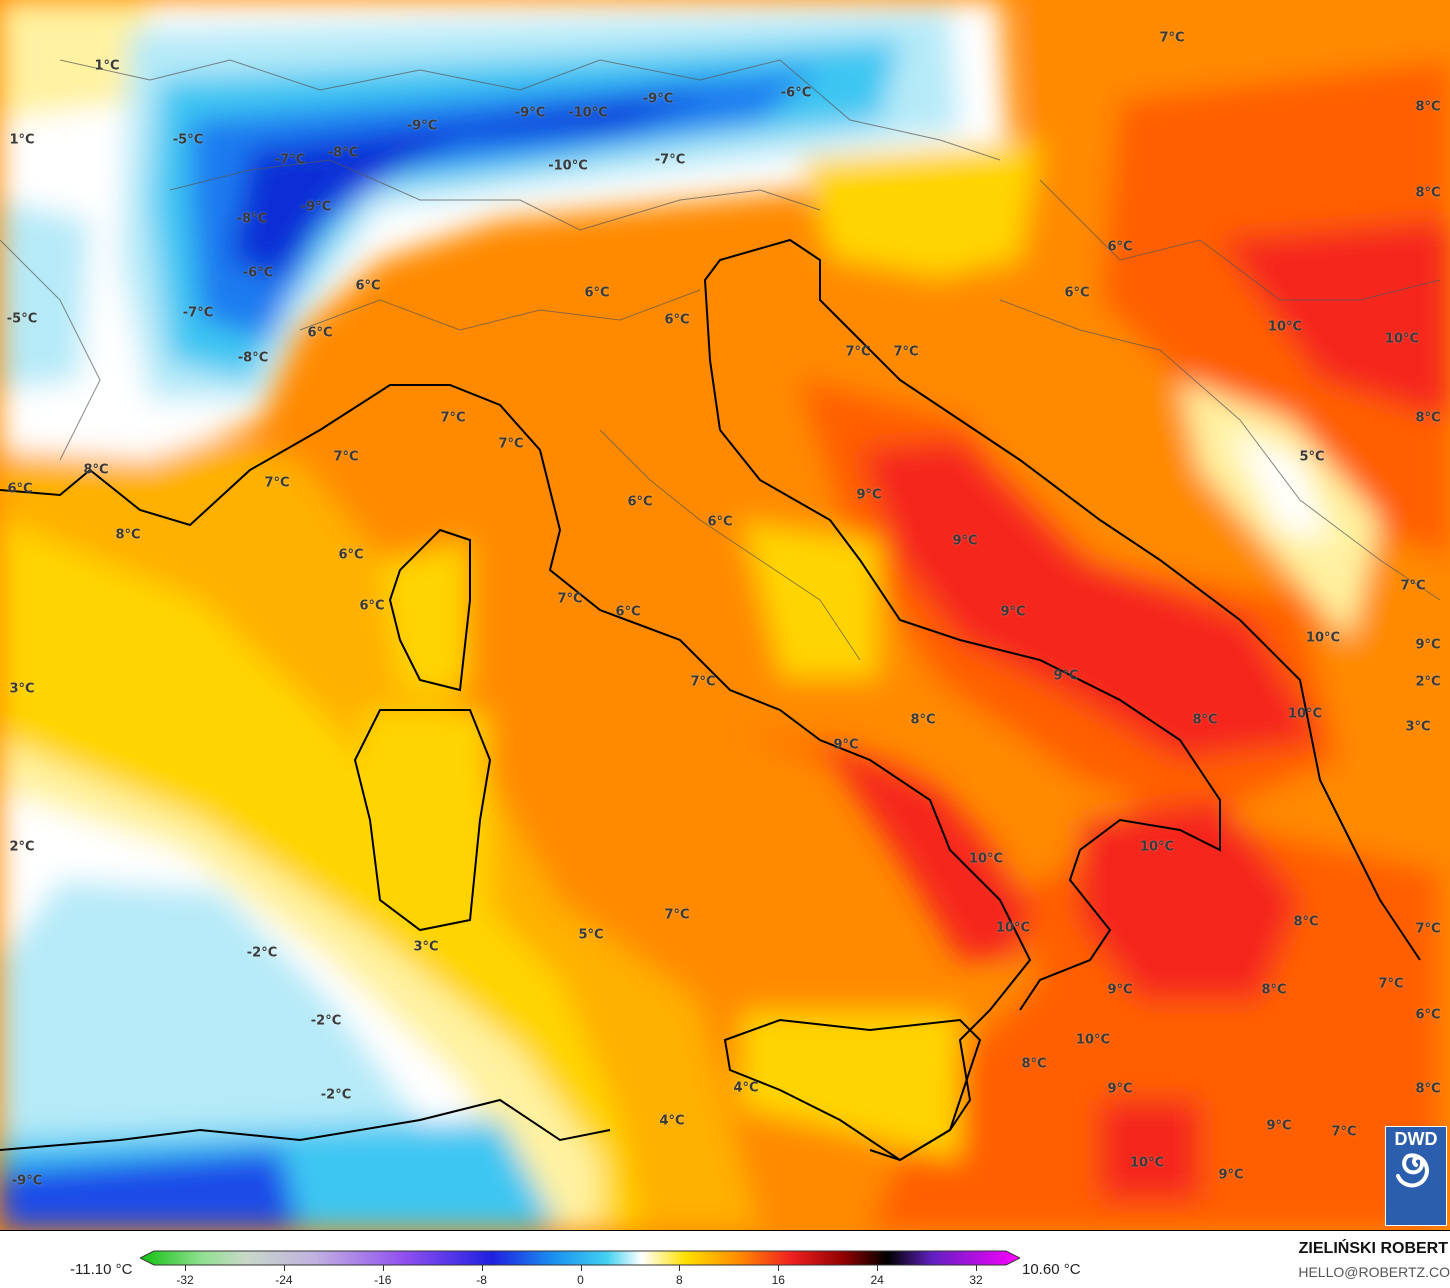 The image size is (1450, 1288). I want to click on tick-label: -32, so click(185, 1280).